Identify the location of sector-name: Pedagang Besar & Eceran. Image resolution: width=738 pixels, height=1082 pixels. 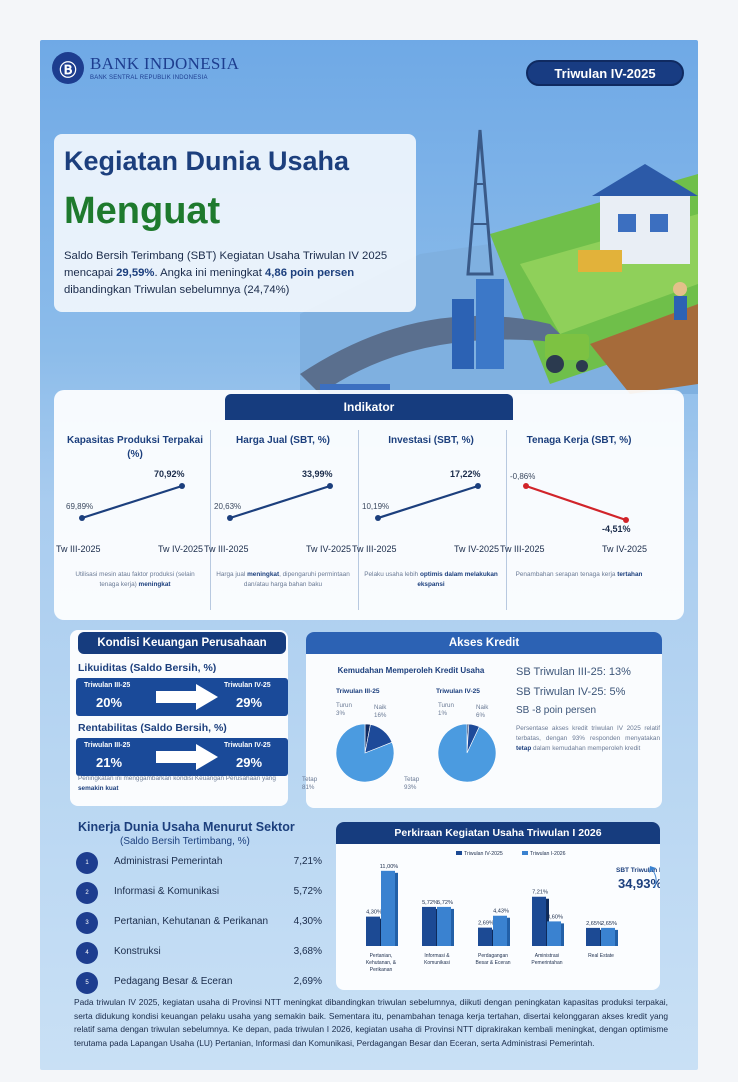
(173, 981).